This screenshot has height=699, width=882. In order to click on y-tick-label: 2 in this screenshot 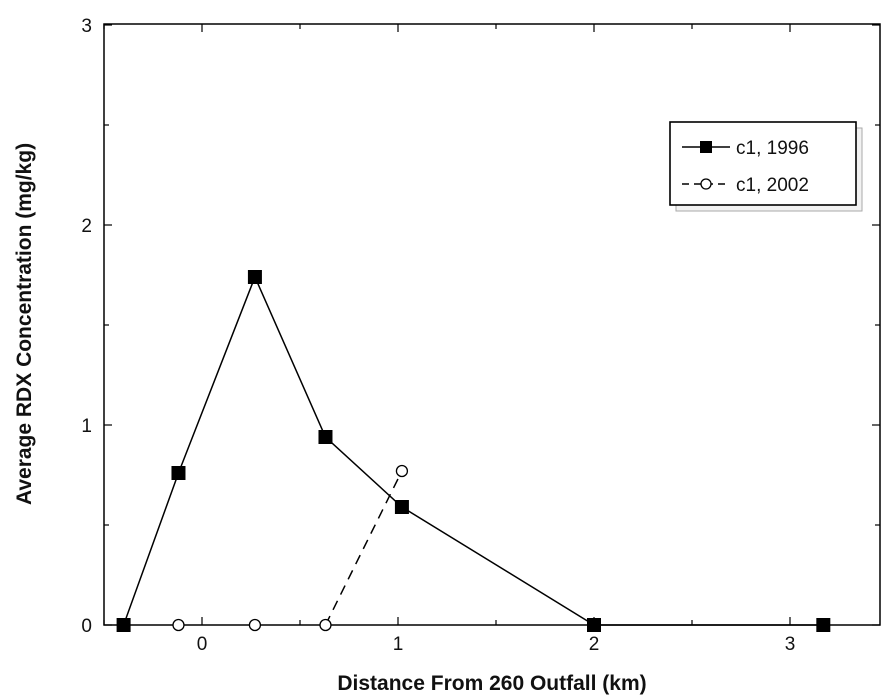, I will do `click(86, 226)`.